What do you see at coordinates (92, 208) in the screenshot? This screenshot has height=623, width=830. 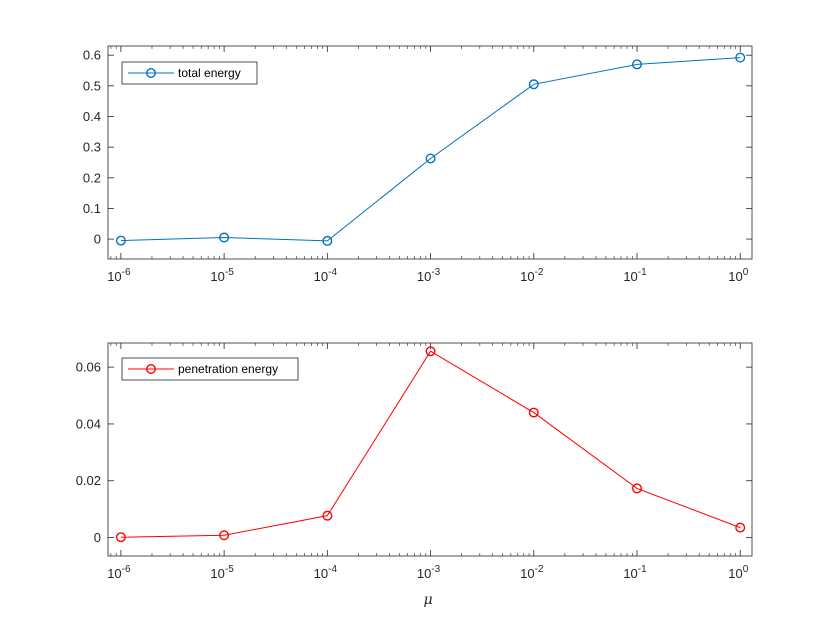 I see `y-tick-label: 0.1` at bounding box center [92, 208].